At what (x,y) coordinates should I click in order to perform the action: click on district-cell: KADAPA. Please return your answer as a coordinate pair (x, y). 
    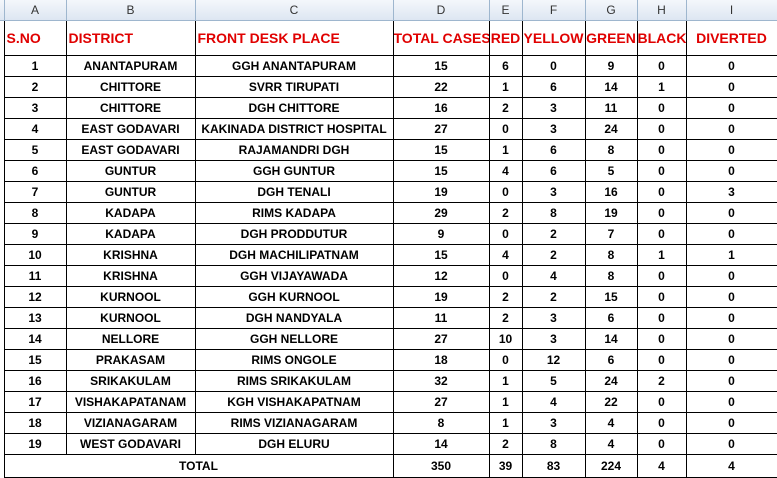
    Looking at the image, I should click on (130, 213).